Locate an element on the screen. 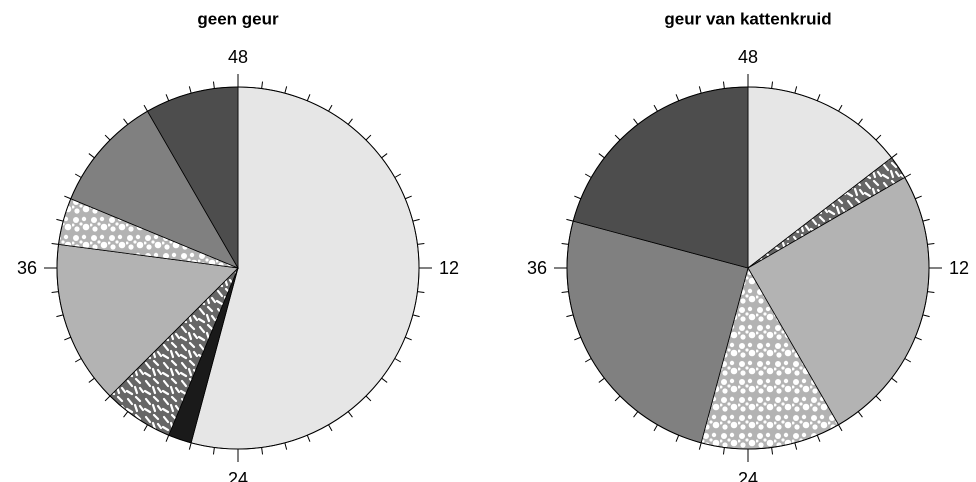 Image resolution: width=976 pixels, height=482 pixels. chart-title: geur van kattenkruid is located at coordinates (747, 18).